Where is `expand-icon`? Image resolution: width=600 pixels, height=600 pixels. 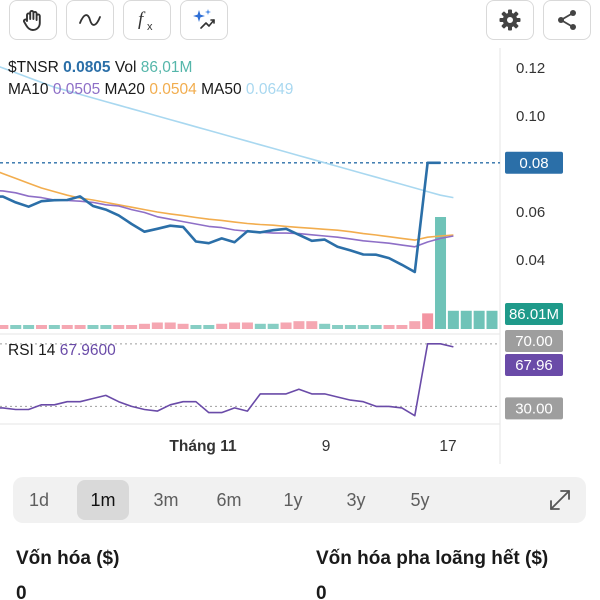
expand-icon is located at coordinates (560, 500).